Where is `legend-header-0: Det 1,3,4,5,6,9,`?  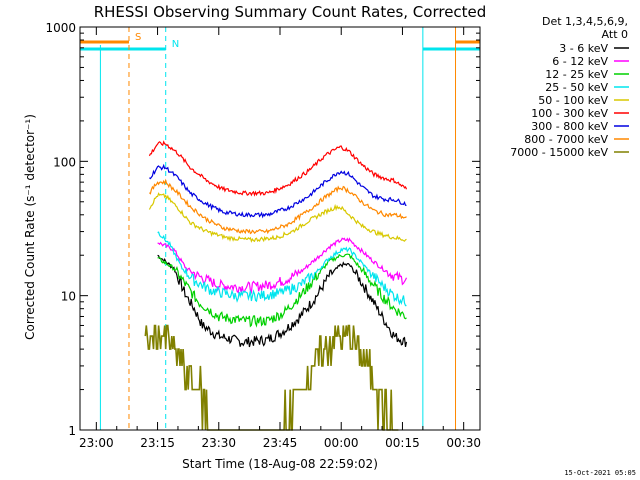
legend-header-0: Det 1,3,4,5,6,9, is located at coordinates (585, 21).